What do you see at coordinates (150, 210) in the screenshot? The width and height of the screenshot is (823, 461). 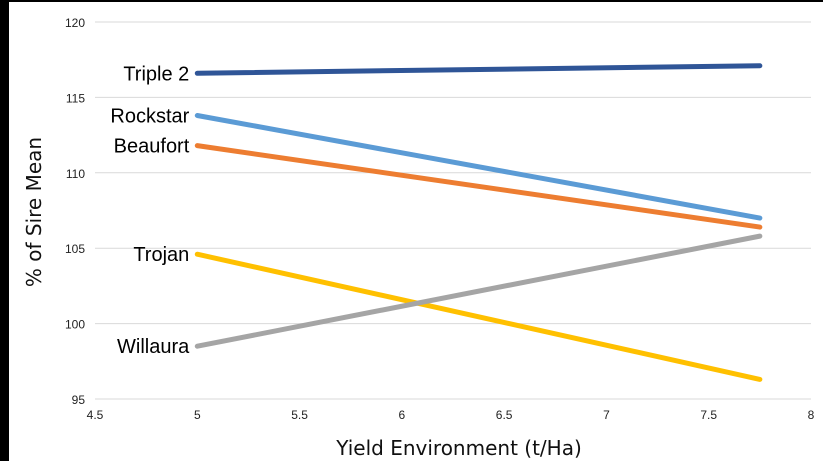 I see `series-labels: Triple 2 Rockstar Beaufort Trojan Willaura` at bounding box center [150, 210].